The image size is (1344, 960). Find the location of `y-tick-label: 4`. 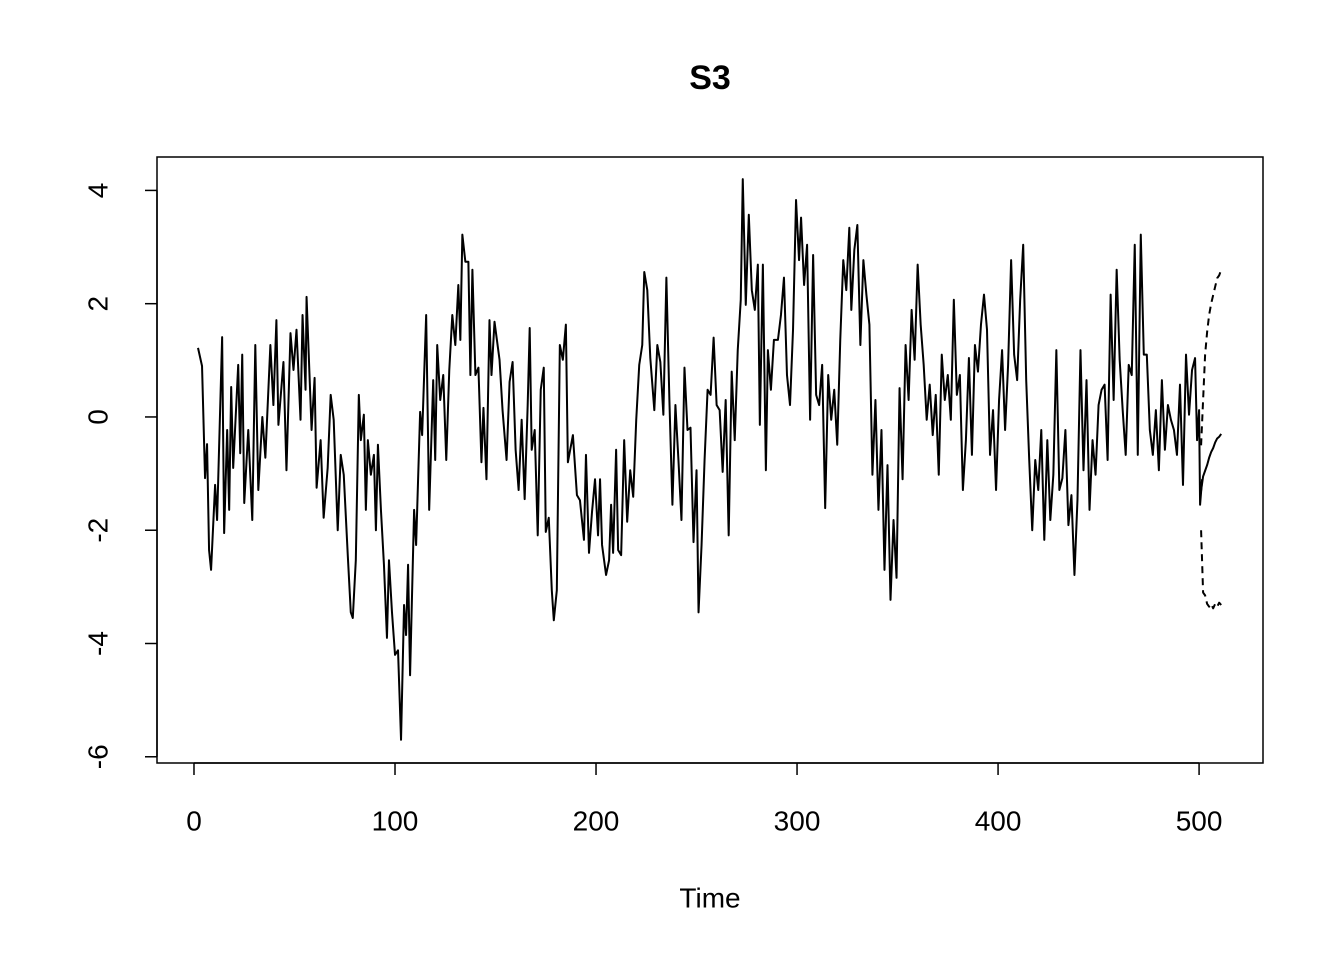

y-tick-label: 4 is located at coordinates (97, 191).